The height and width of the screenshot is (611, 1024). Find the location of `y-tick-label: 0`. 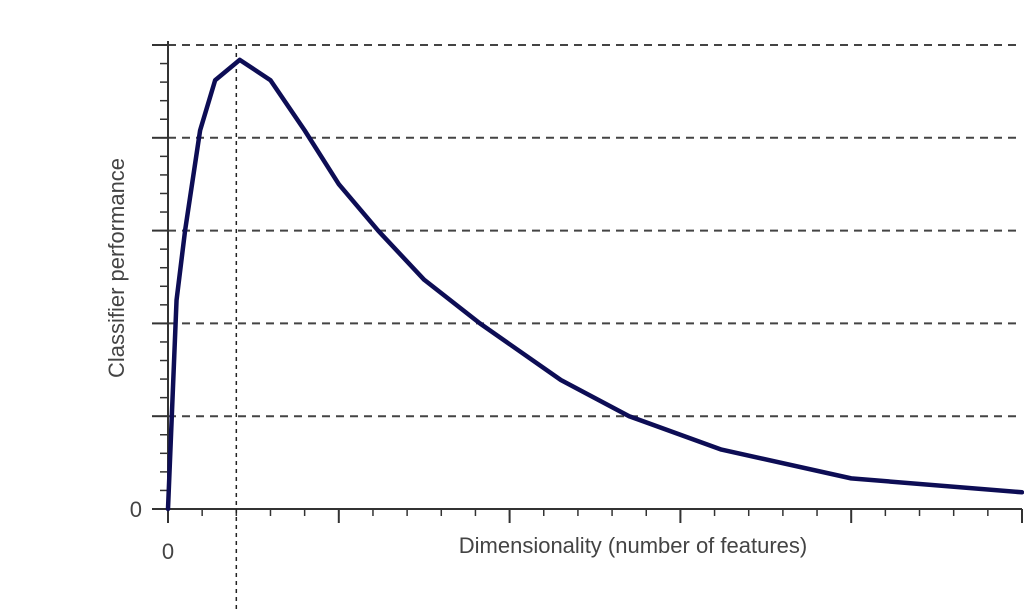

y-tick-label: 0 is located at coordinates (136, 509).